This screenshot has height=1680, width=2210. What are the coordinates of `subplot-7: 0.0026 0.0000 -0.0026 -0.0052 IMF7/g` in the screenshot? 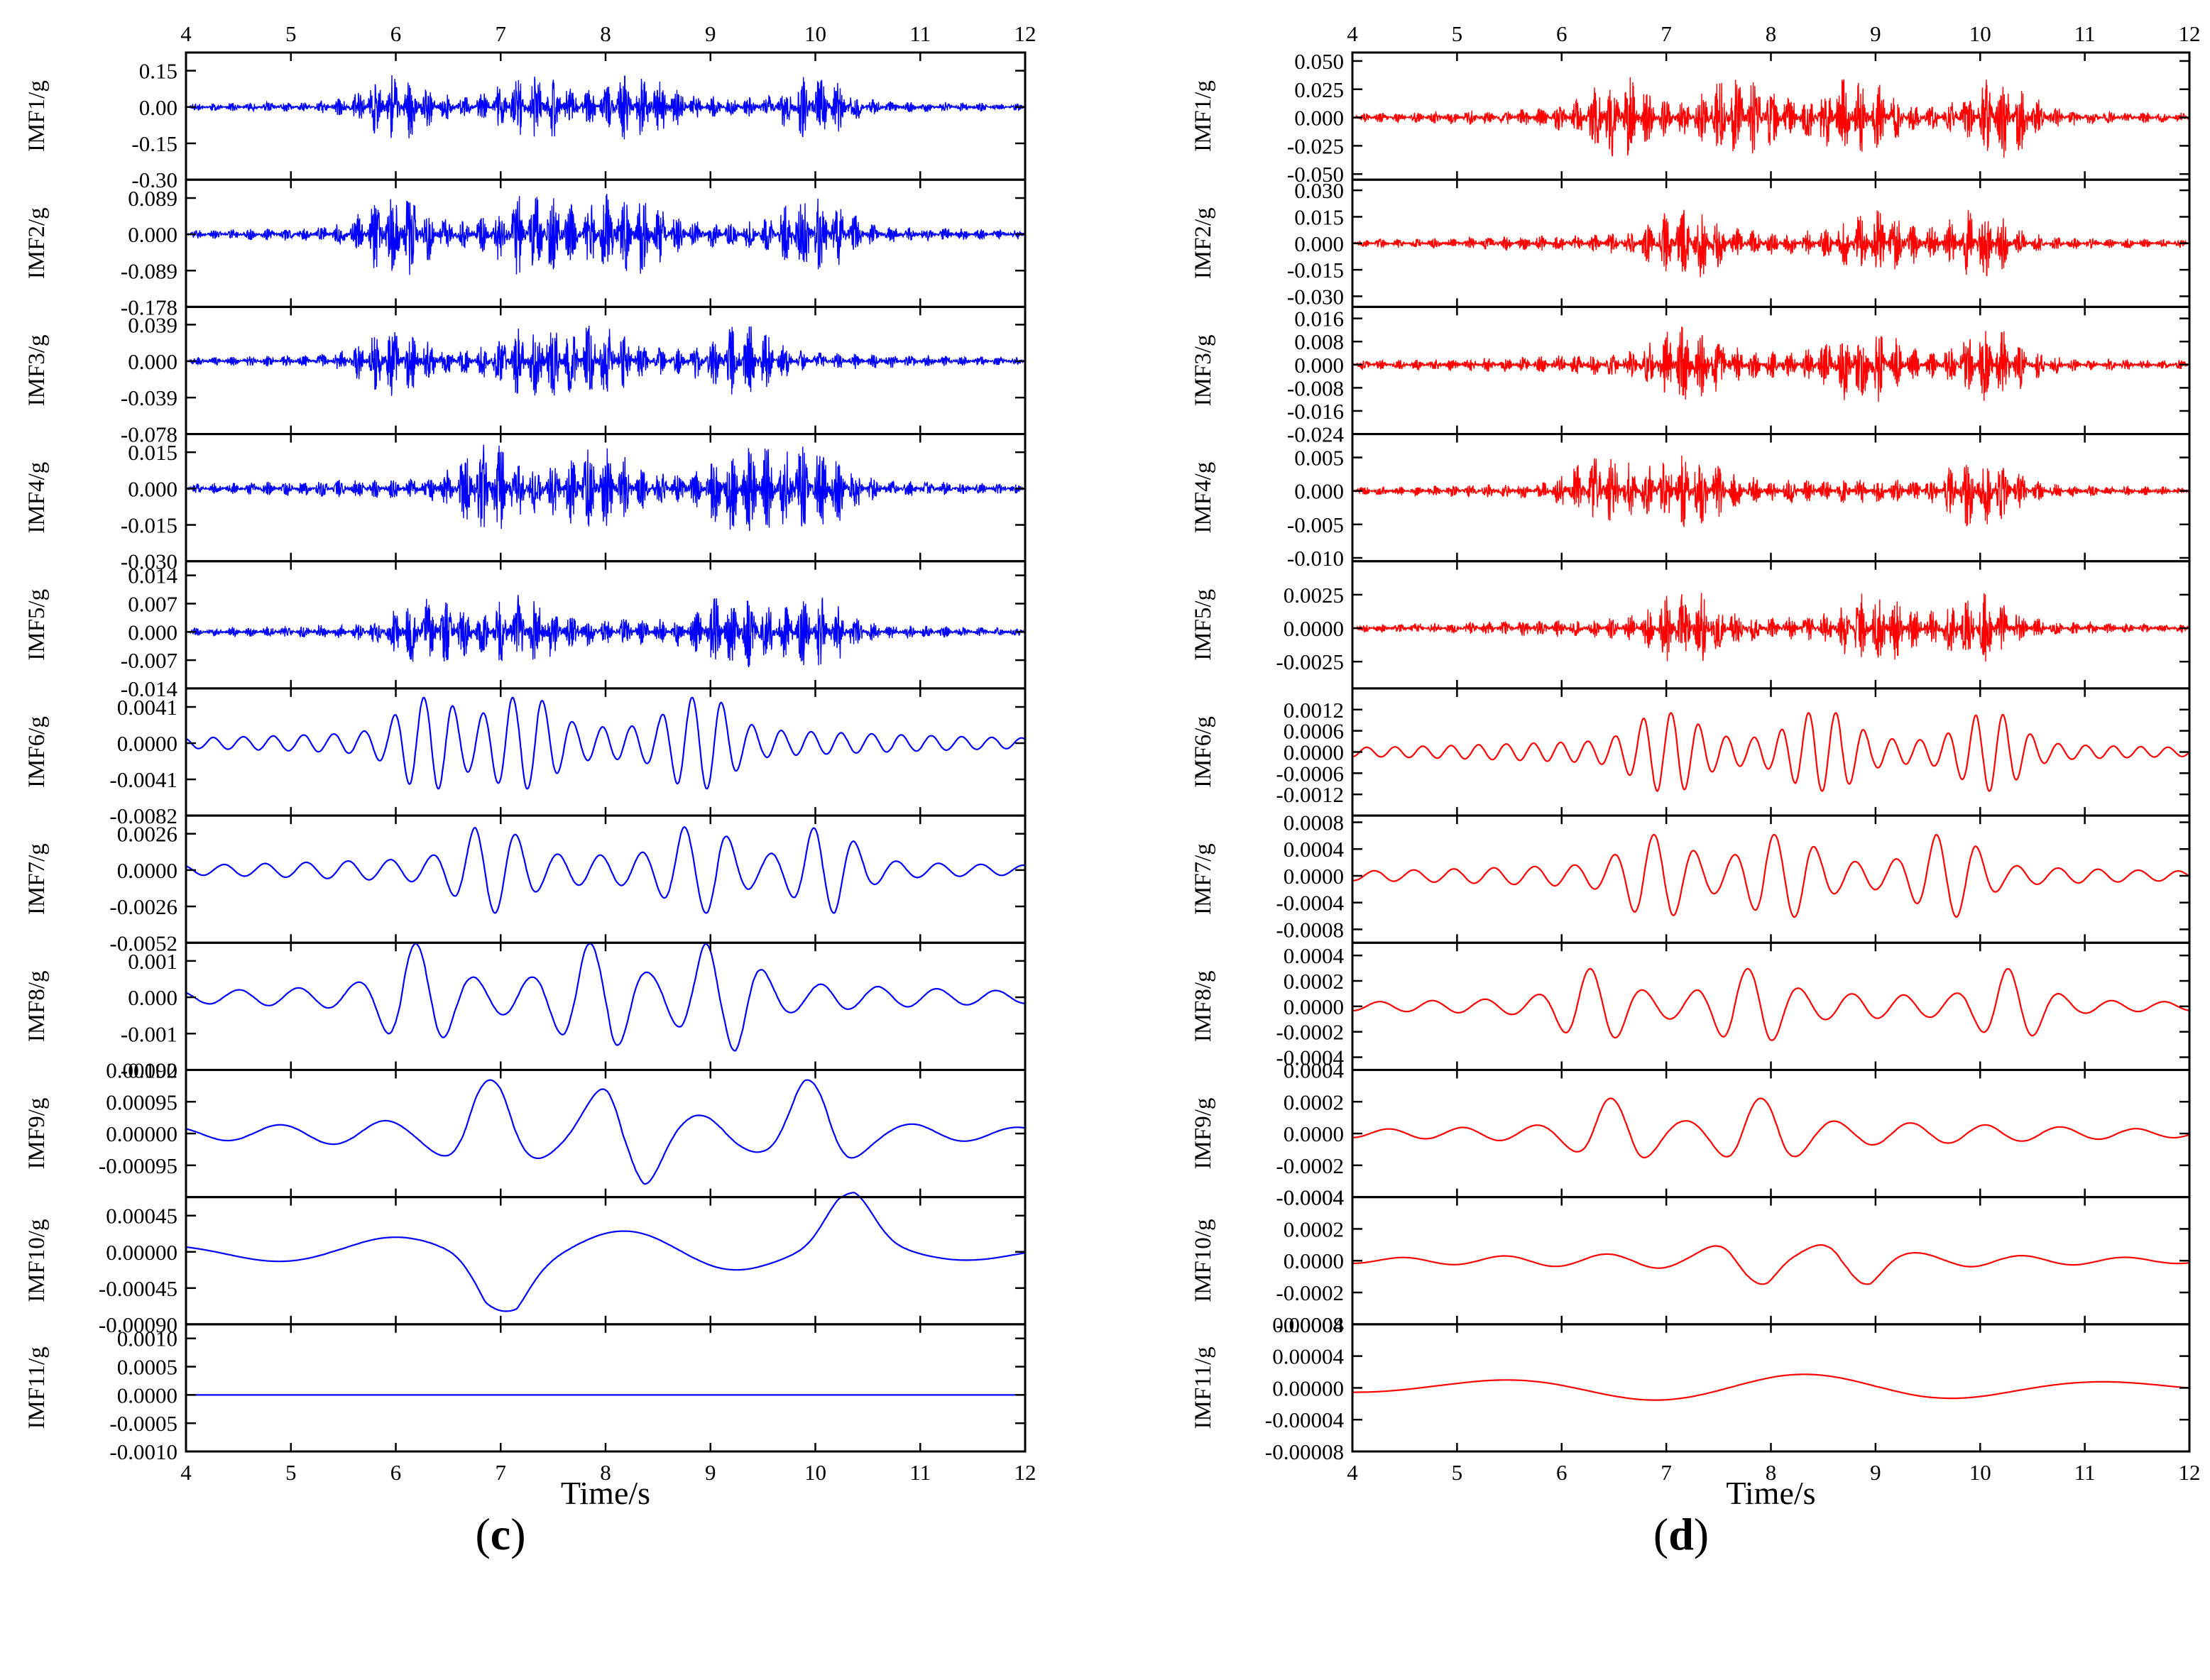 It's located at (526, 885).